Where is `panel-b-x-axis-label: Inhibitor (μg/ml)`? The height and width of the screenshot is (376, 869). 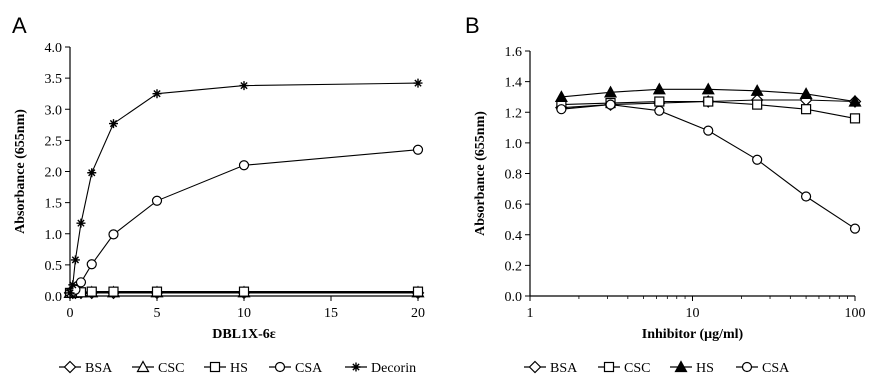
panel-b-x-axis-label: Inhibitor (μg/ml) is located at coordinates (693, 334).